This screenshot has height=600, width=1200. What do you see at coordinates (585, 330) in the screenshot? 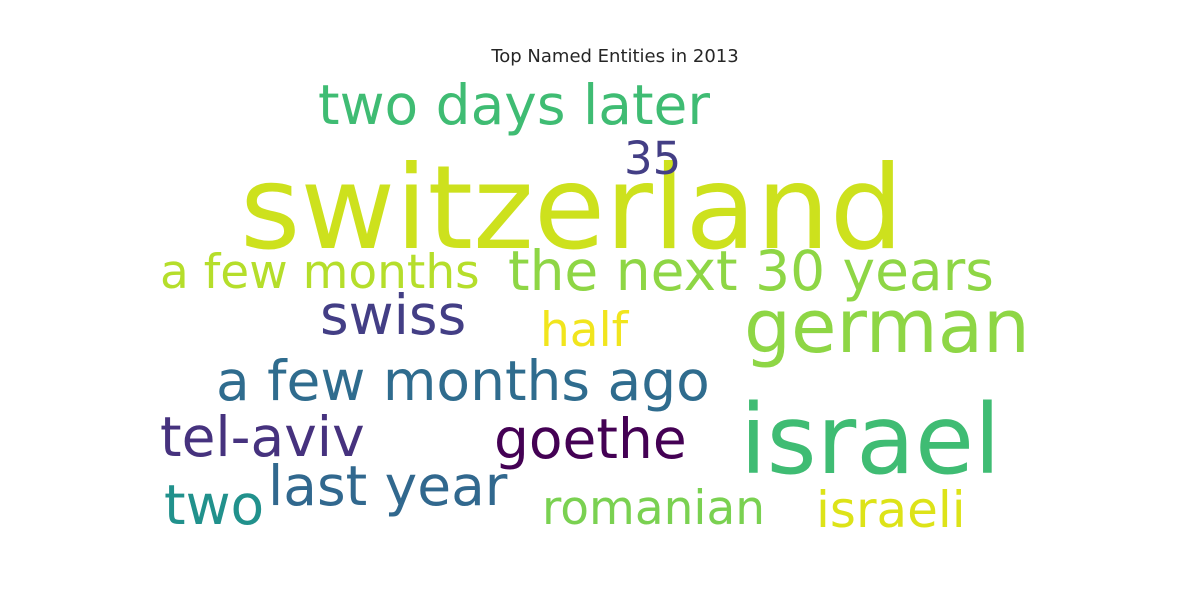
I see `word-half: half` at bounding box center [585, 330].